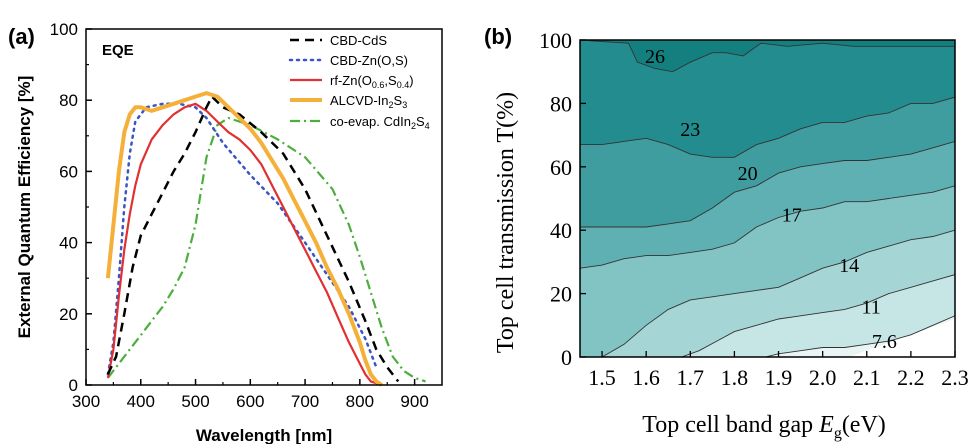 The height and width of the screenshot is (444, 973). Describe the element at coordinates (779, 377) in the screenshot. I see `contour-x-tick-label: 1.9` at that location.